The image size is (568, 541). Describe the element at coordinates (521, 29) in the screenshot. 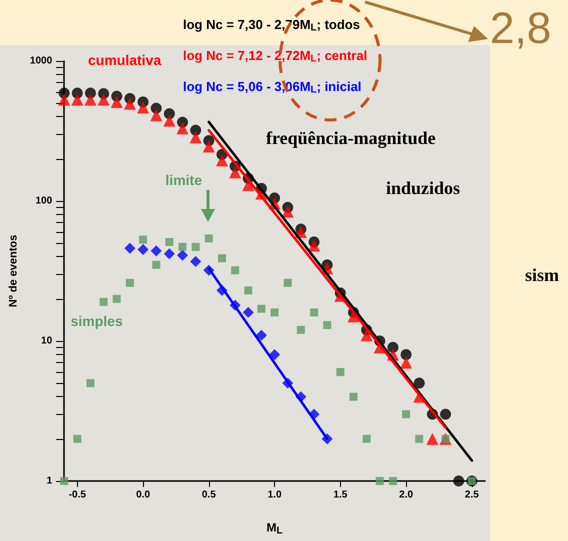

I see `text: 2,8` at that location.